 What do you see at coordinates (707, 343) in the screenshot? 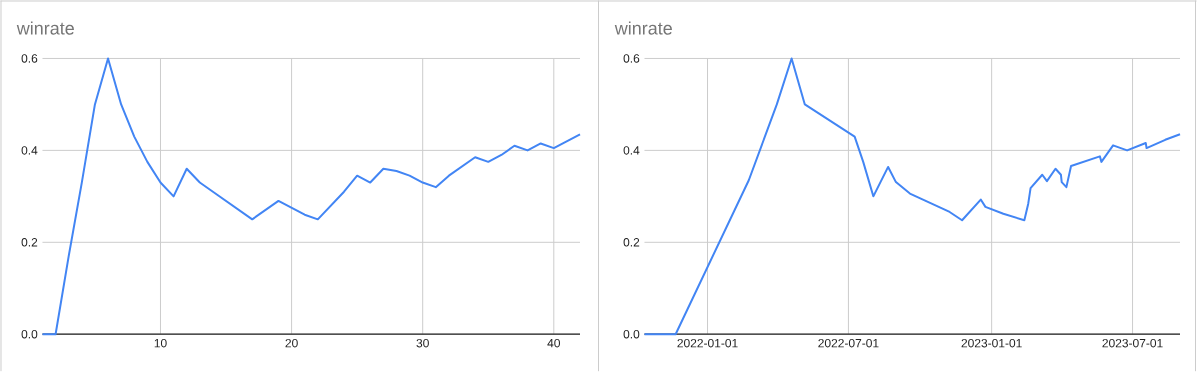
I see `x-tick-label: 2022-01-01` at bounding box center [707, 343].